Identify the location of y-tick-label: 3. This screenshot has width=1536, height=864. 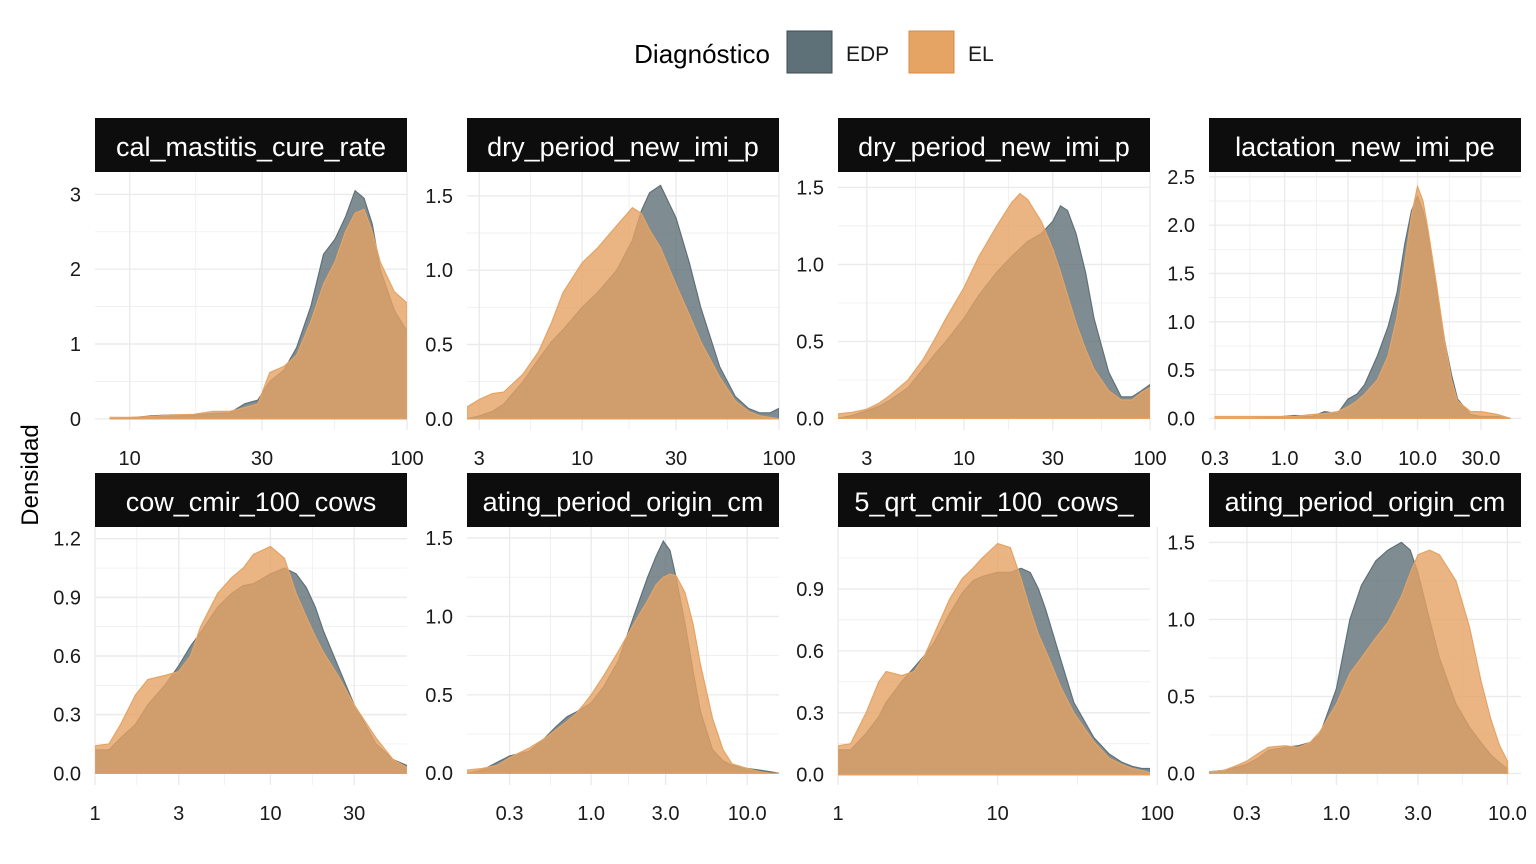
(75, 195).